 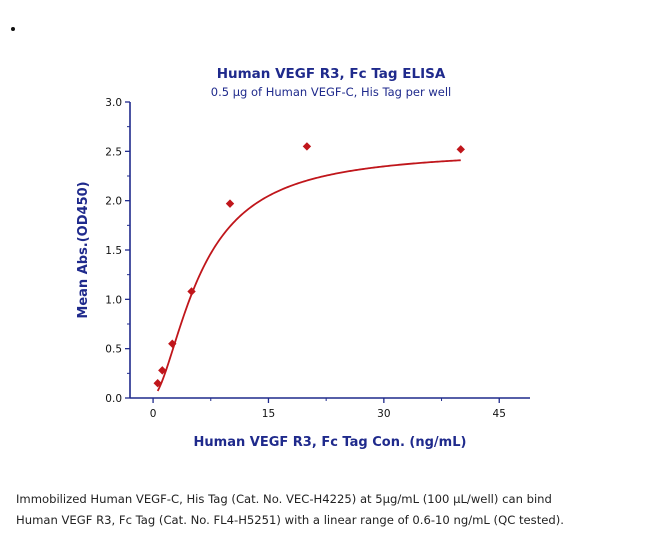 I want to click on x-tick-label: 15, so click(x=268, y=414).